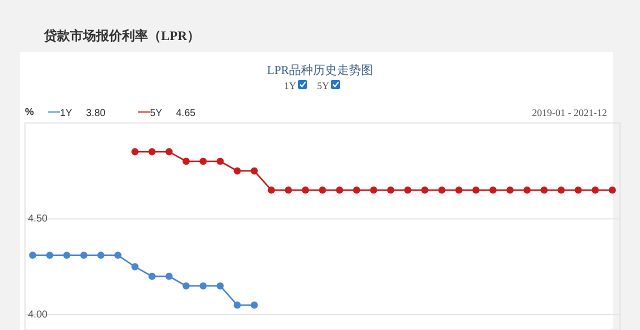 Image resolution: width=640 pixels, height=330 pixels. What do you see at coordinates (29, 112) in the screenshot?
I see `y-axis-title: %` at bounding box center [29, 112].